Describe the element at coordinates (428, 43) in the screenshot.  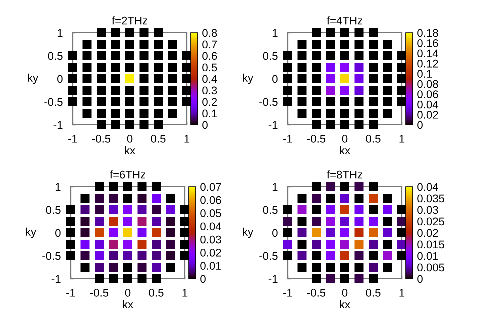
I see `color-bar-label: 0.16` at that location.